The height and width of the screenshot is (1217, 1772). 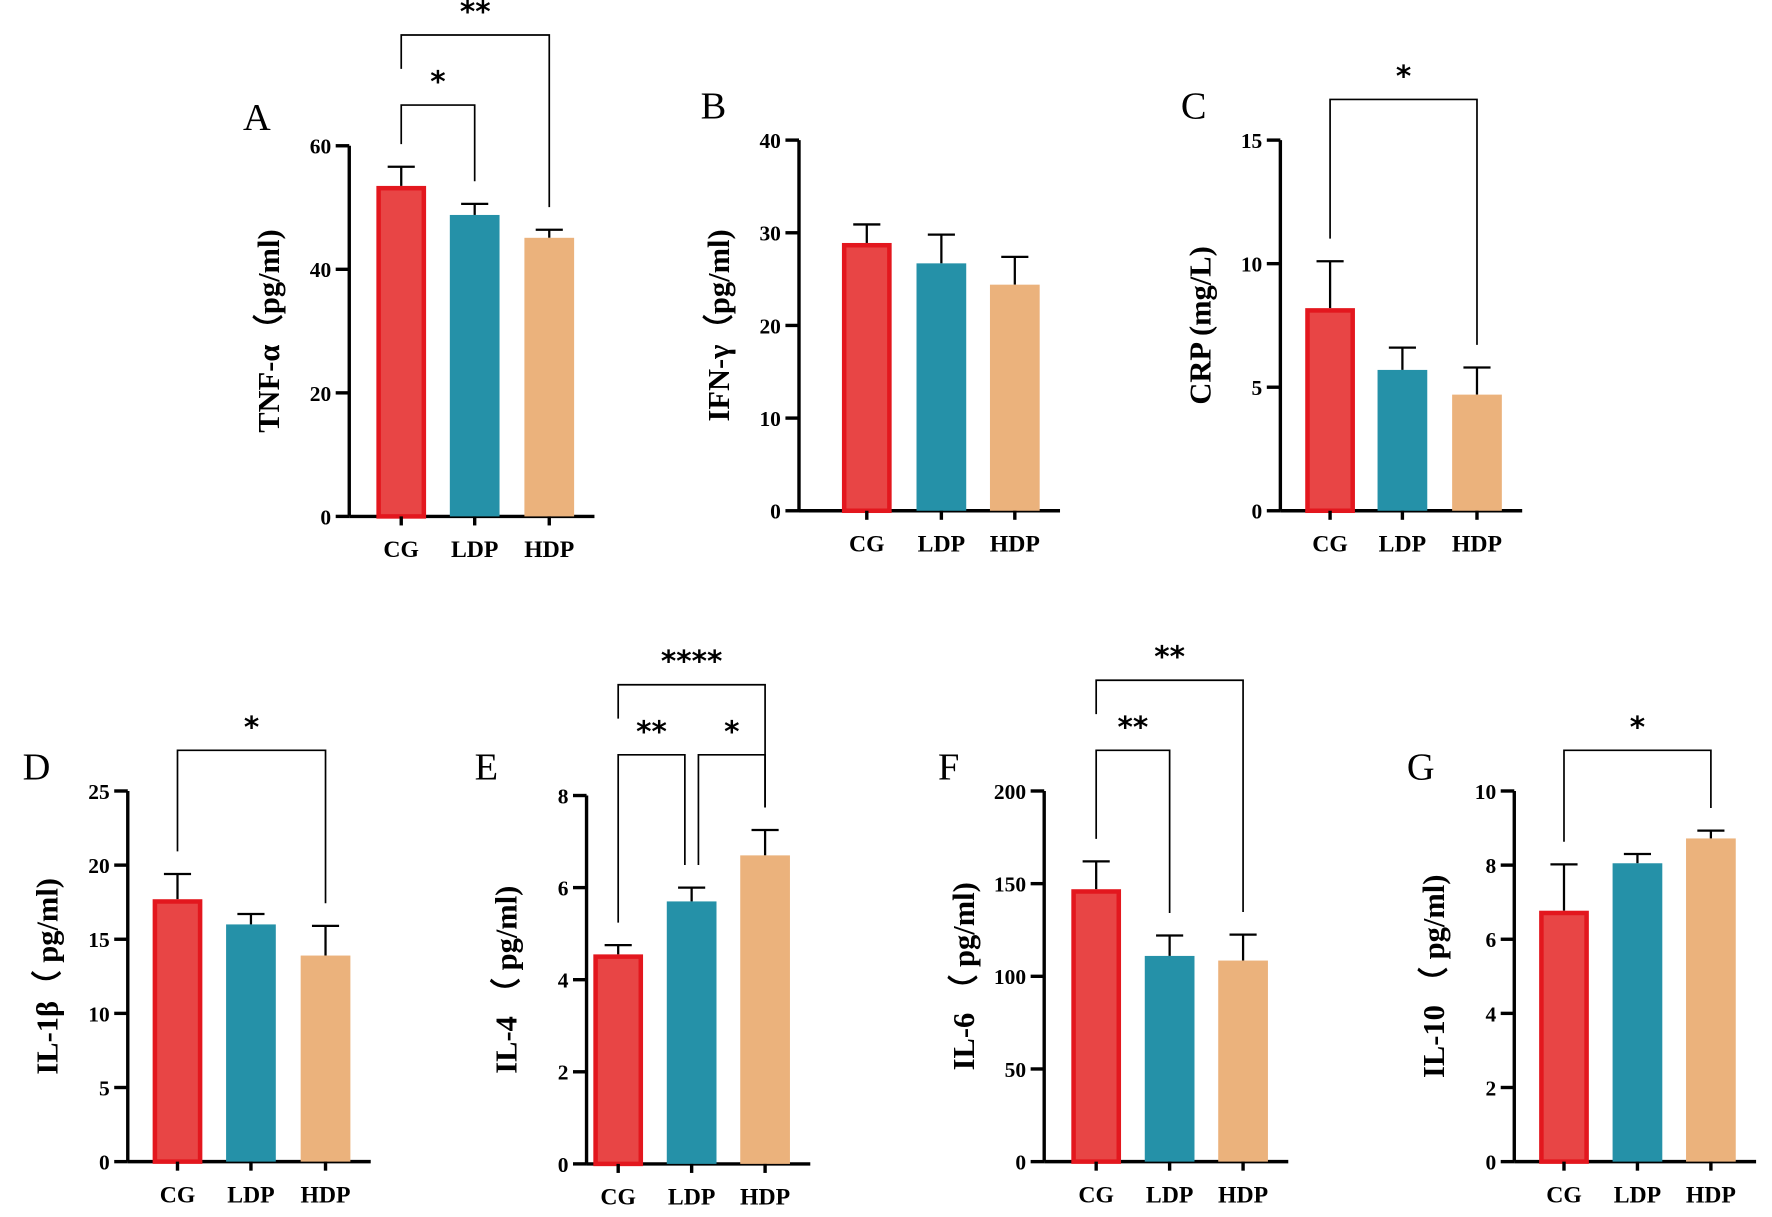 What do you see at coordinates (269, 330) in the screenshot?
I see `y-axis-label: TNF-α（pg/ml)` at bounding box center [269, 330].